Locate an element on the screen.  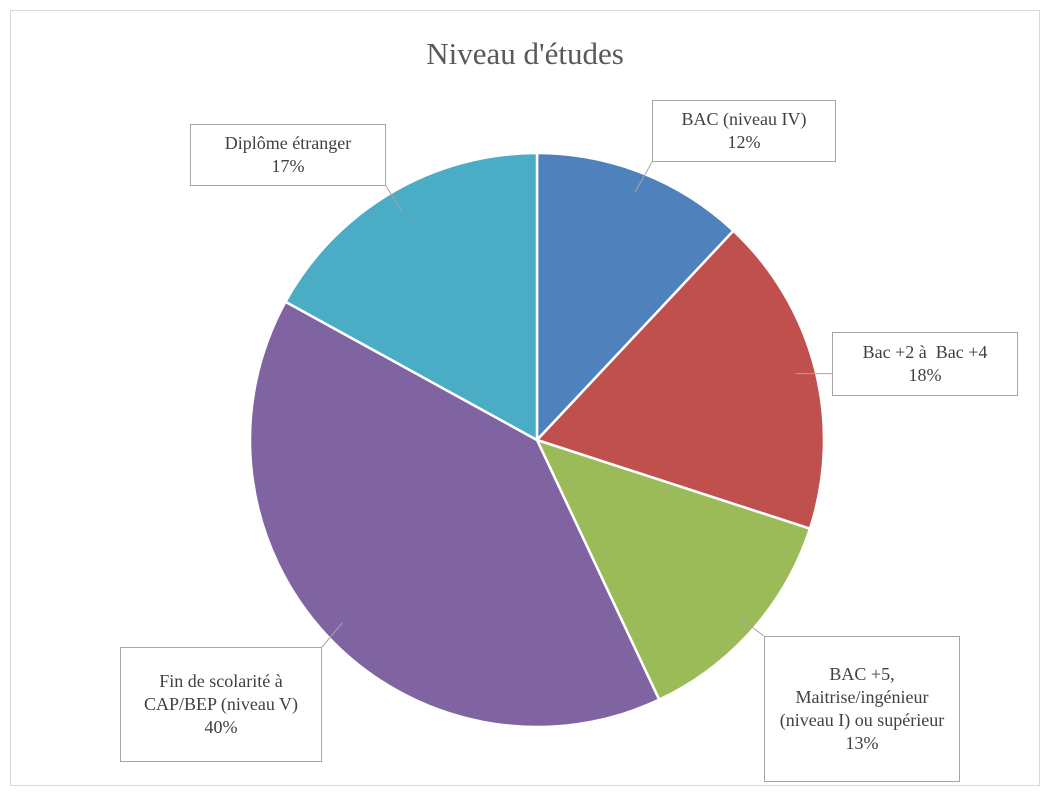
category-label: Bac +2 à Bac +4 is located at coordinates (925, 352).